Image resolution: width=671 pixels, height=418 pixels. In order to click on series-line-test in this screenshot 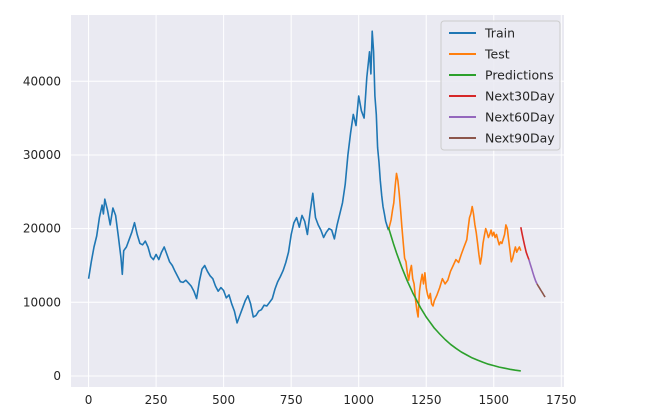, I will do `click(454, 245)`.